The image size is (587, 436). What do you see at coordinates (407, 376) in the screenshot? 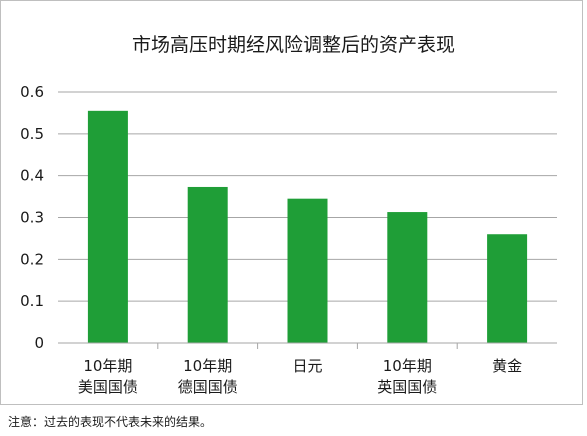
I see `x-category-label: 10年期英国国债` at bounding box center [407, 376].